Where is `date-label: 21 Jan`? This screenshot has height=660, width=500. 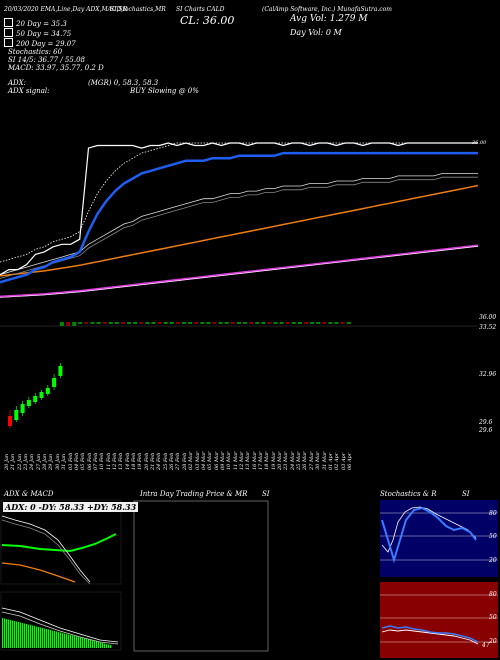 date-label: 21 Jan is located at coordinates (13, 461).